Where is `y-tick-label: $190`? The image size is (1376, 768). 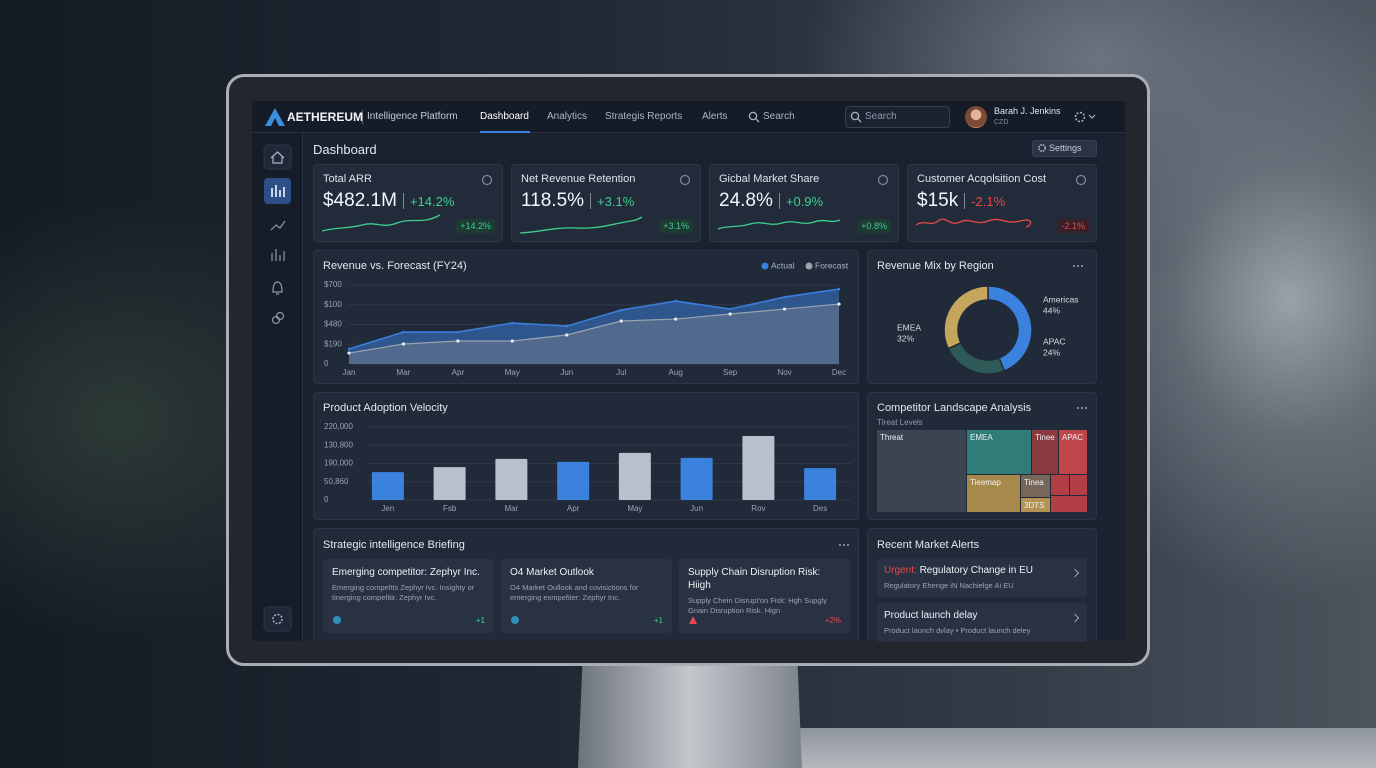
y-tick-label: $190 is located at coordinates (333, 343).